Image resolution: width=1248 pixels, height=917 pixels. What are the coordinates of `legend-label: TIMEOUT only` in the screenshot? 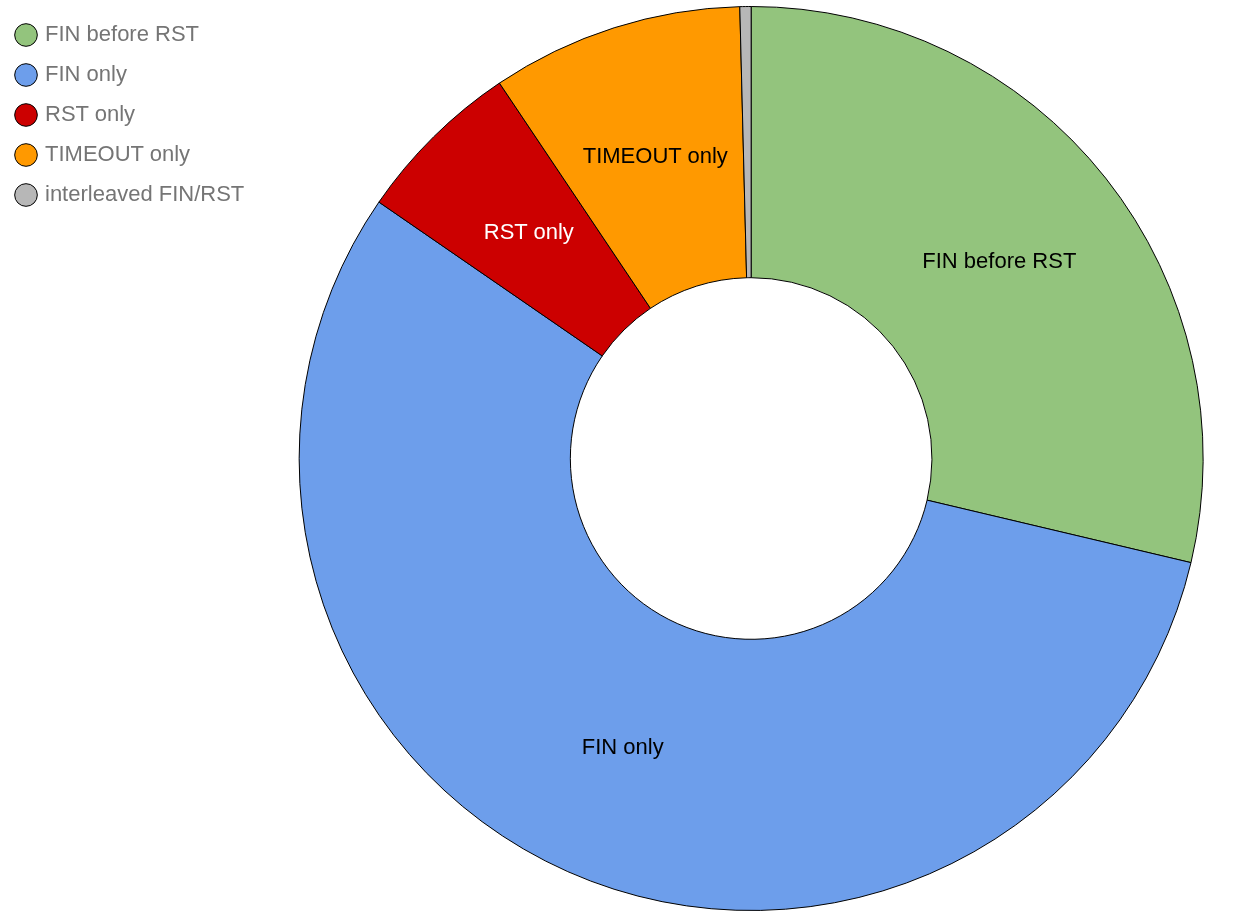 It's located at (118, 154).